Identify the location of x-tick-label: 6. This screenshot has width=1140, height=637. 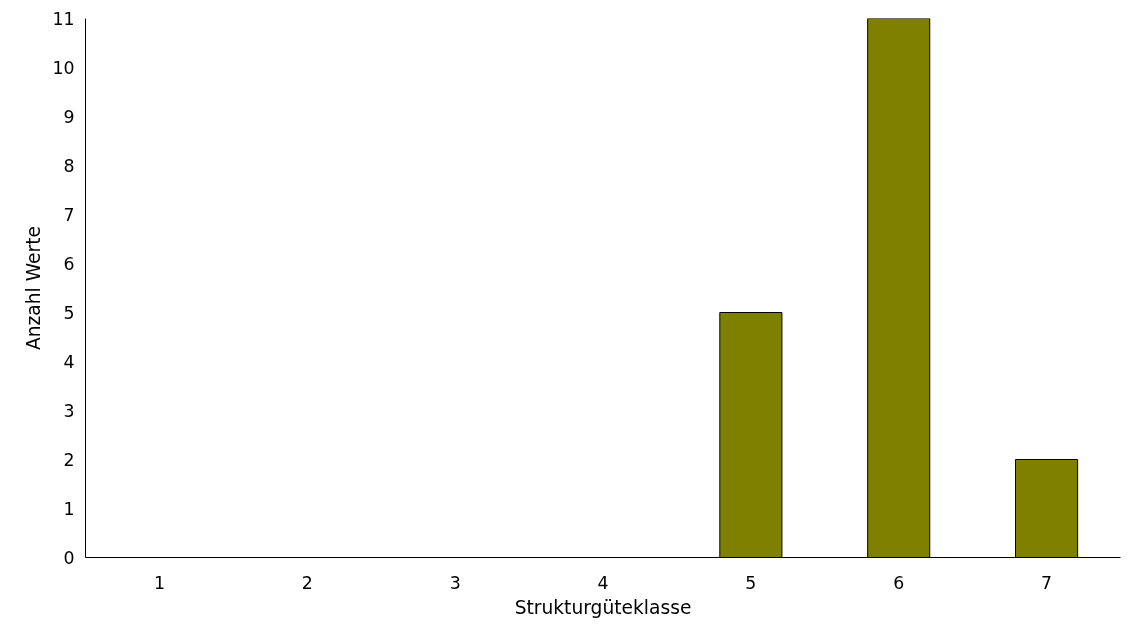
(899, 582).